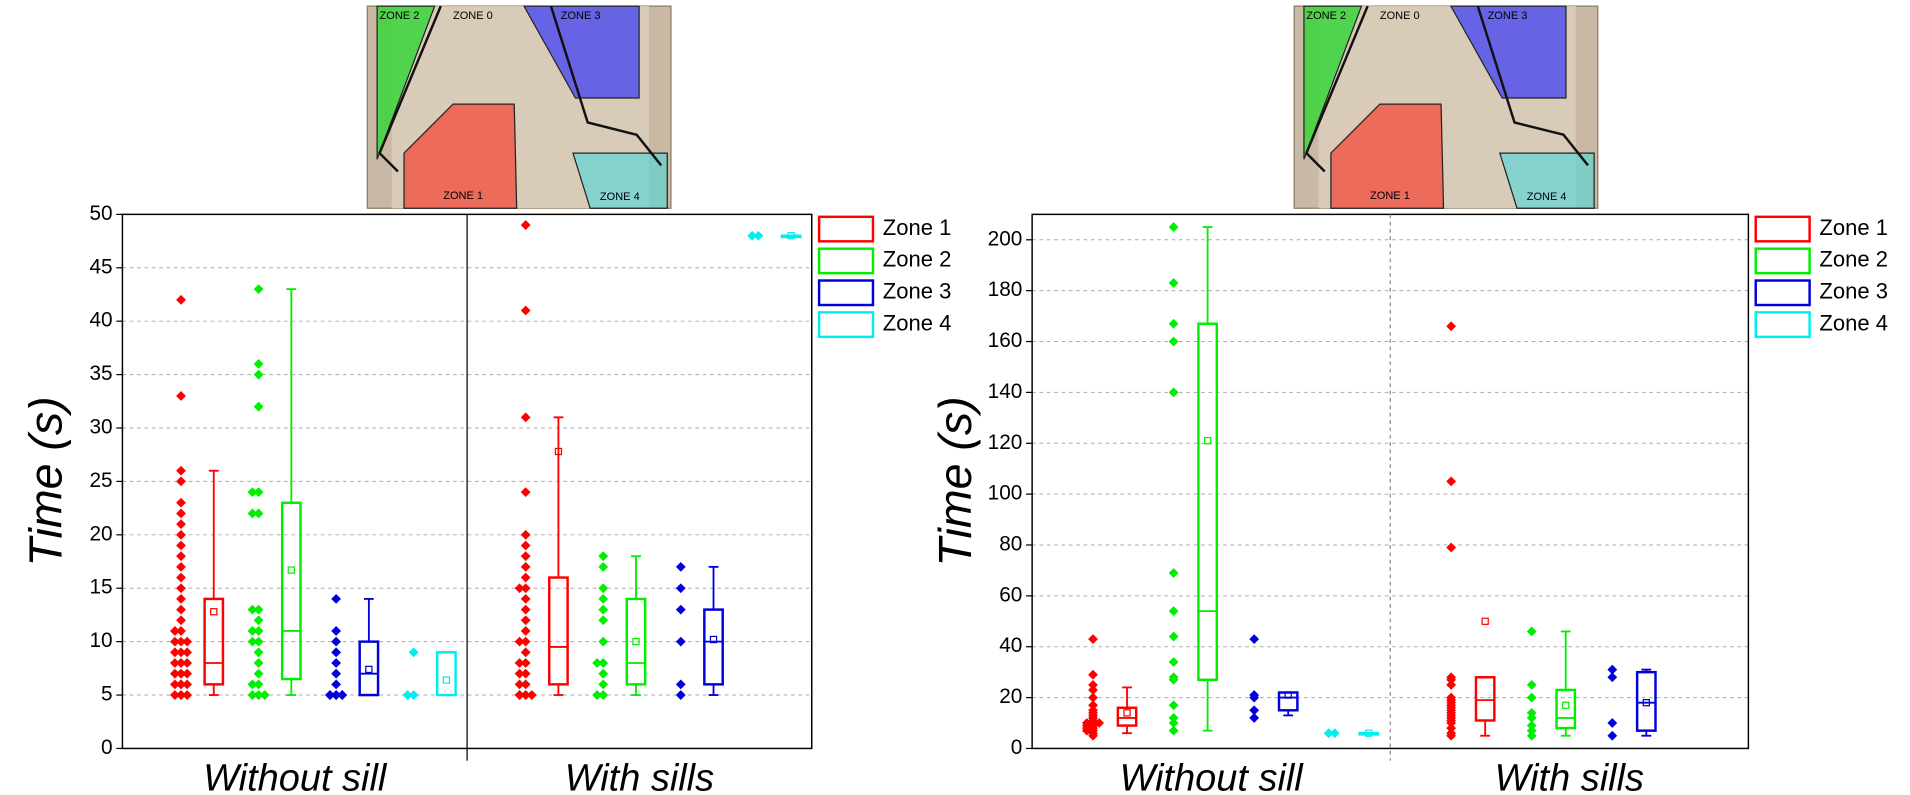  What do you see at coordinates (1010, 645) in the screenshot?
I see `y-tick-label: 40` at bounding box center [1010, 645].